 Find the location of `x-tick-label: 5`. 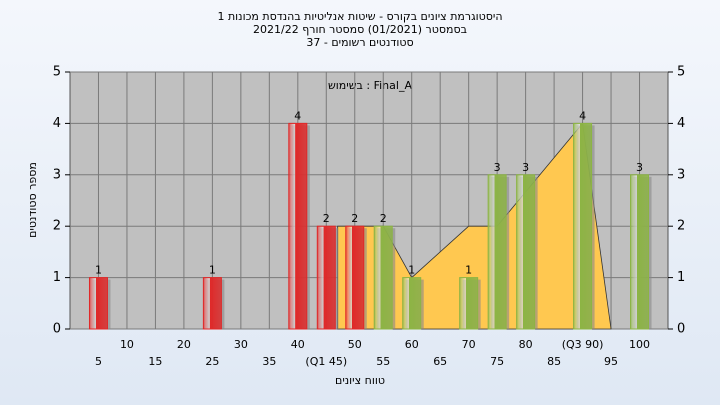

x-tick-label: 5 is located at coordinates (98, 361).